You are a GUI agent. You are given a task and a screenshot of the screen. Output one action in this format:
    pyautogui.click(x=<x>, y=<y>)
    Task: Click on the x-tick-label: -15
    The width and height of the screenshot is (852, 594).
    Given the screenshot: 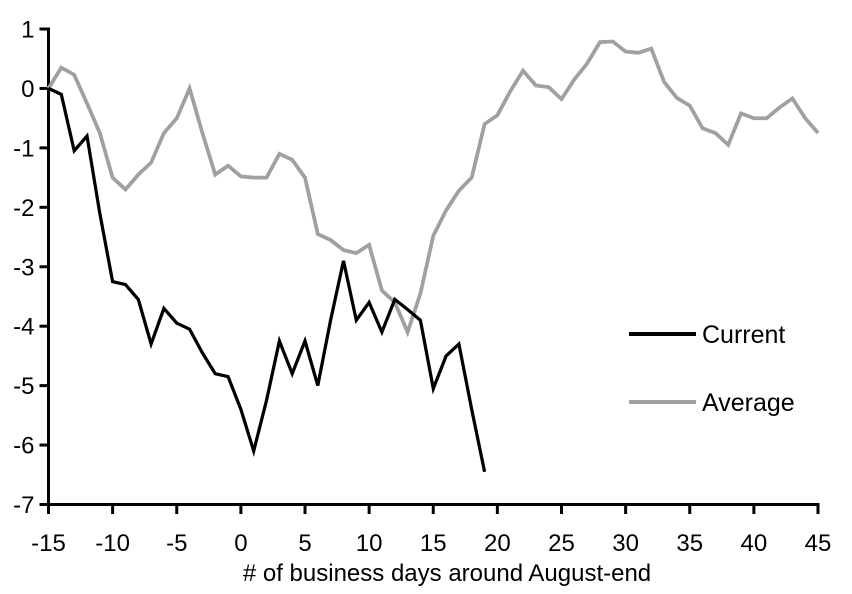 What is the action you would take?
    pyautogui.click(x=48, y=543)
    